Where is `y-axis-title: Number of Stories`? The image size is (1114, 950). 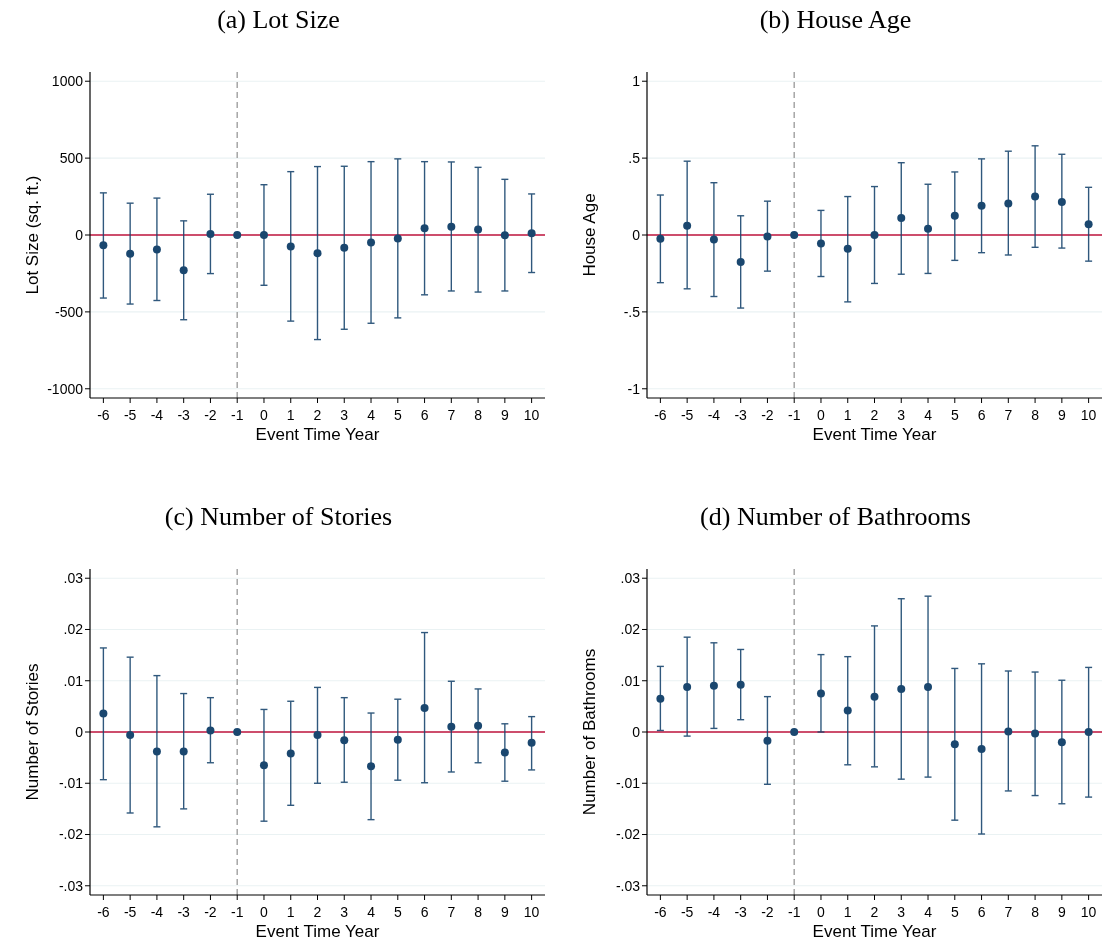 y-axis-title: Number of Stories is located at coordinates (32, 732).